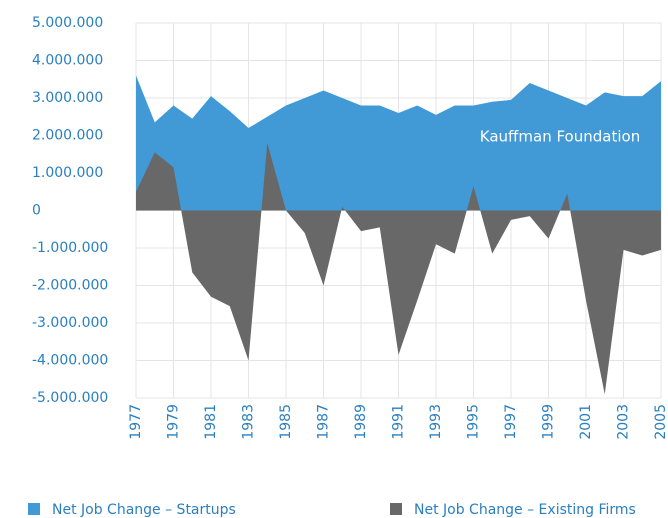 The width and height of the screenshot is (668, 518). I want to click on y-tick-label: -5.000.000, so click(70, 398).